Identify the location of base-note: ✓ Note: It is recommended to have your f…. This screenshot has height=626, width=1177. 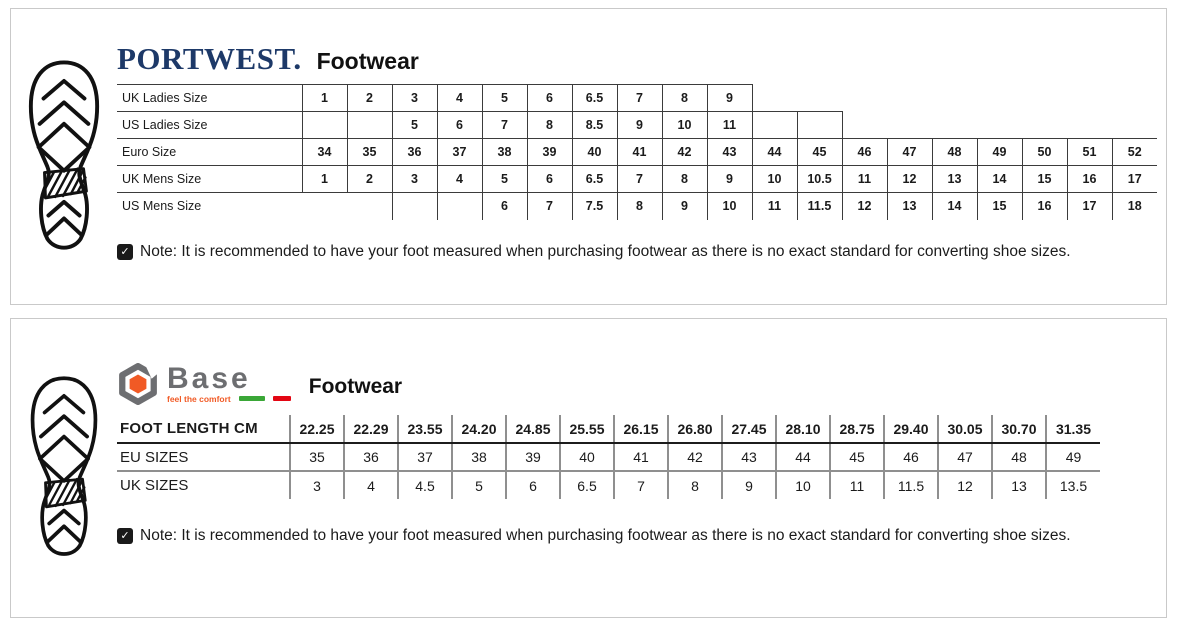
(641, 536).